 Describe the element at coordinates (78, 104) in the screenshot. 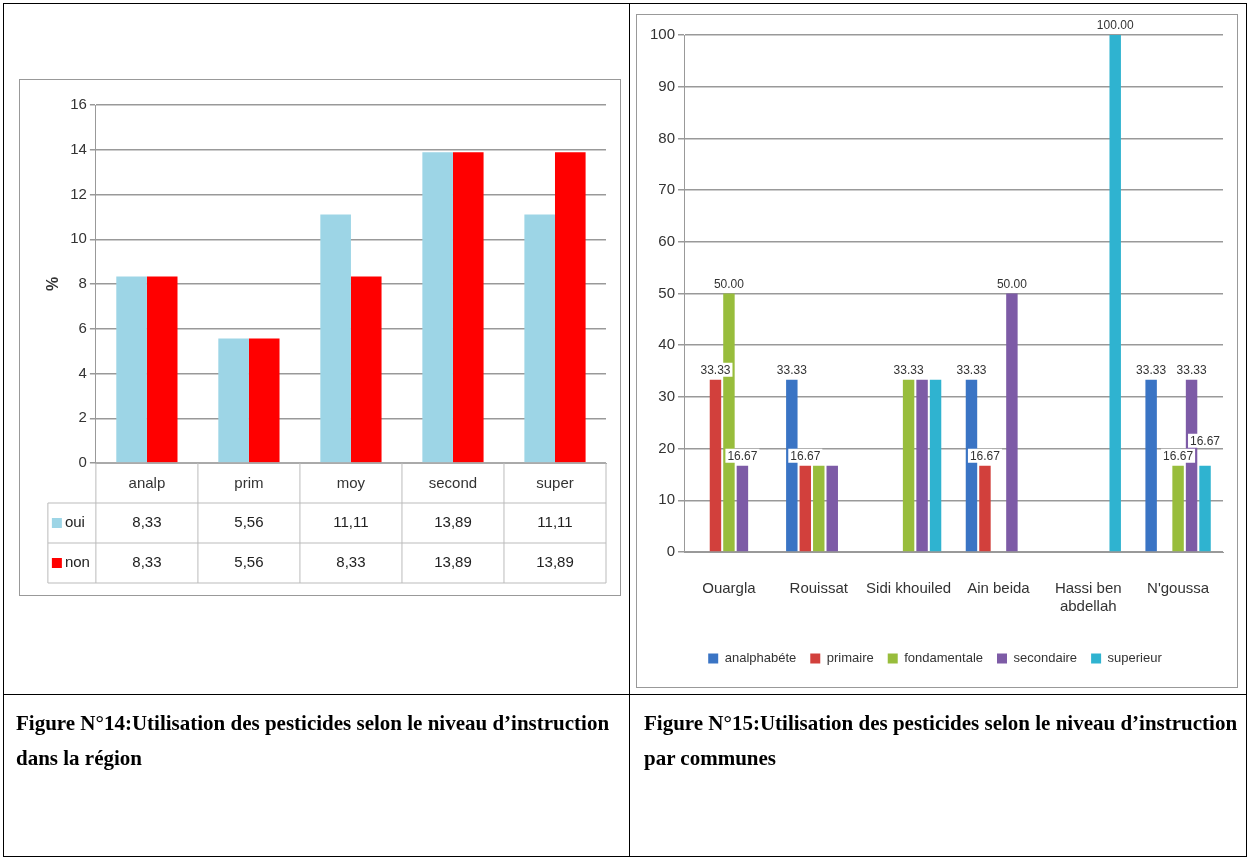

I see `y-tick-label: 16` at that location.